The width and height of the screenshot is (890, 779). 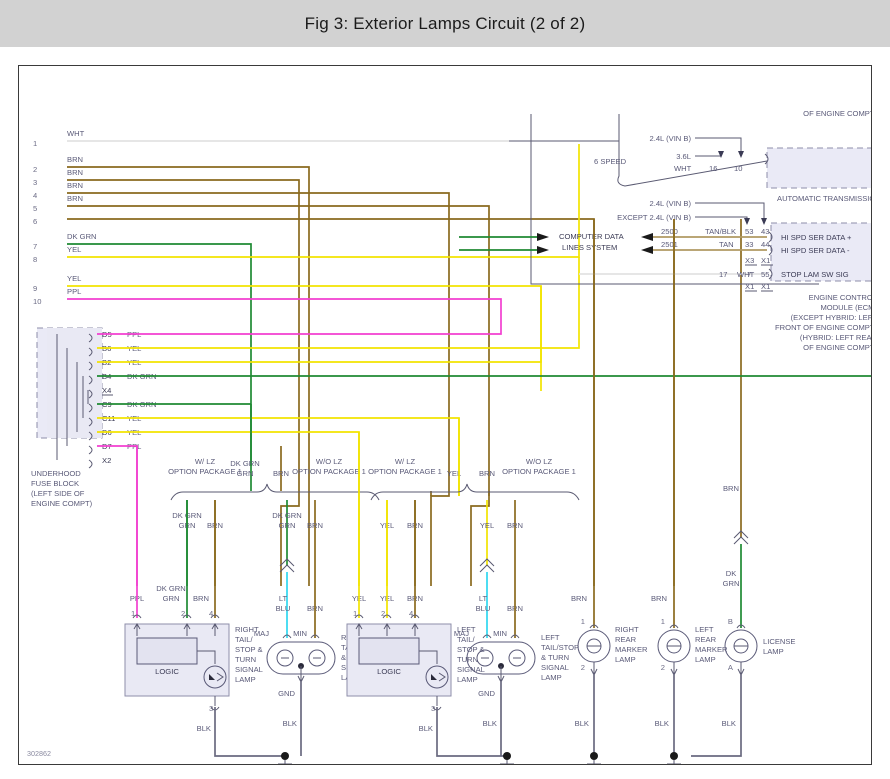 I want to click on terminal-color: DK GRN, so click(x=82, y=236).